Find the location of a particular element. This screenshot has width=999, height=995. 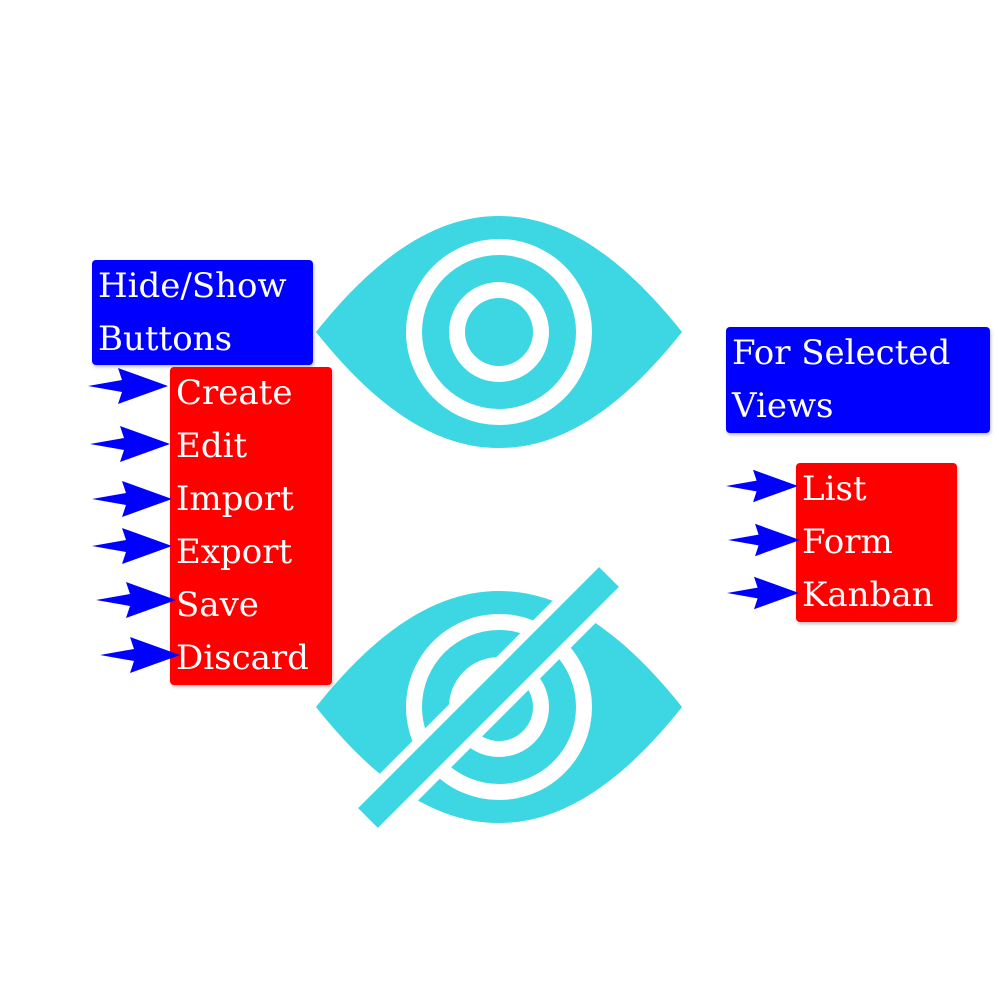

views-list: List Form Kanban is located at coordinates (876, 542).